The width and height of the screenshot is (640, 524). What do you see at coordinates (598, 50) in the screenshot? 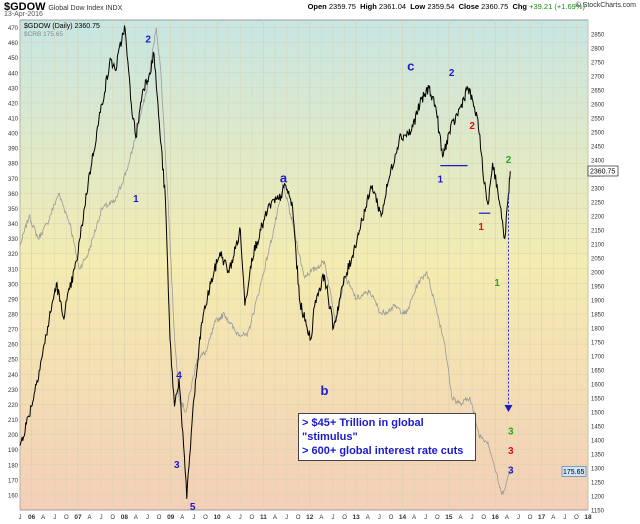
I see `right-tick-label: 2800` at bounding box center [598, 50].